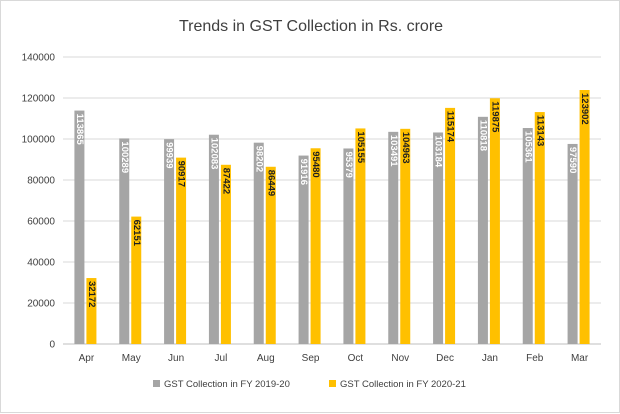 This screenshot has height=414, width=620. What do you see at coordinates (225, 181) in the screenshot?
I see `data-label: 87422` at bounding box center [225, 181].